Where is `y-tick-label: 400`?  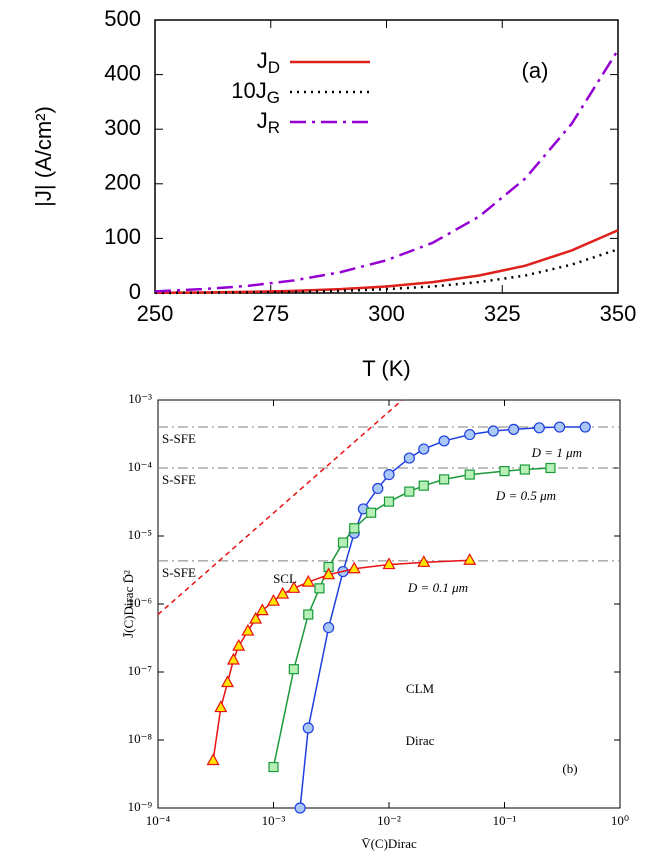
y-tick-label: 400 is located at coordinates (122, 72).